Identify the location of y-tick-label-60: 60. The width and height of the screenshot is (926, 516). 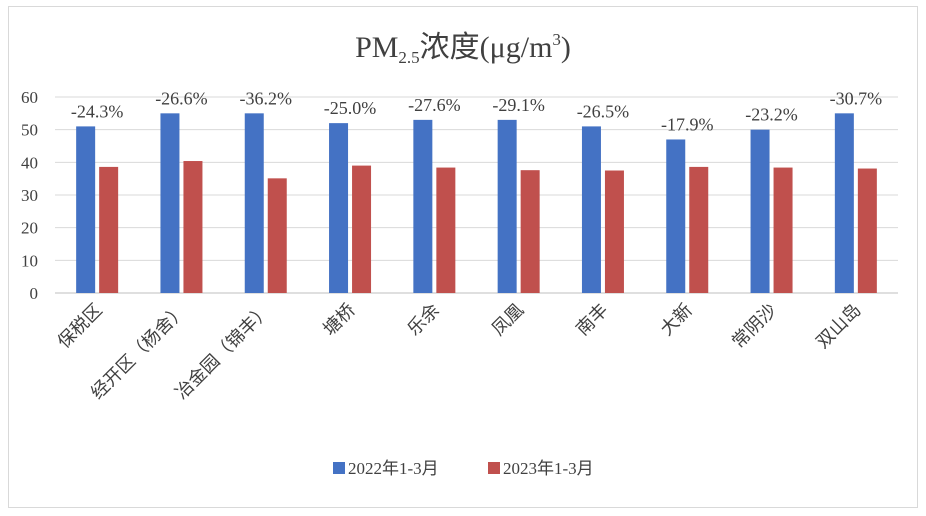
(29, 97).